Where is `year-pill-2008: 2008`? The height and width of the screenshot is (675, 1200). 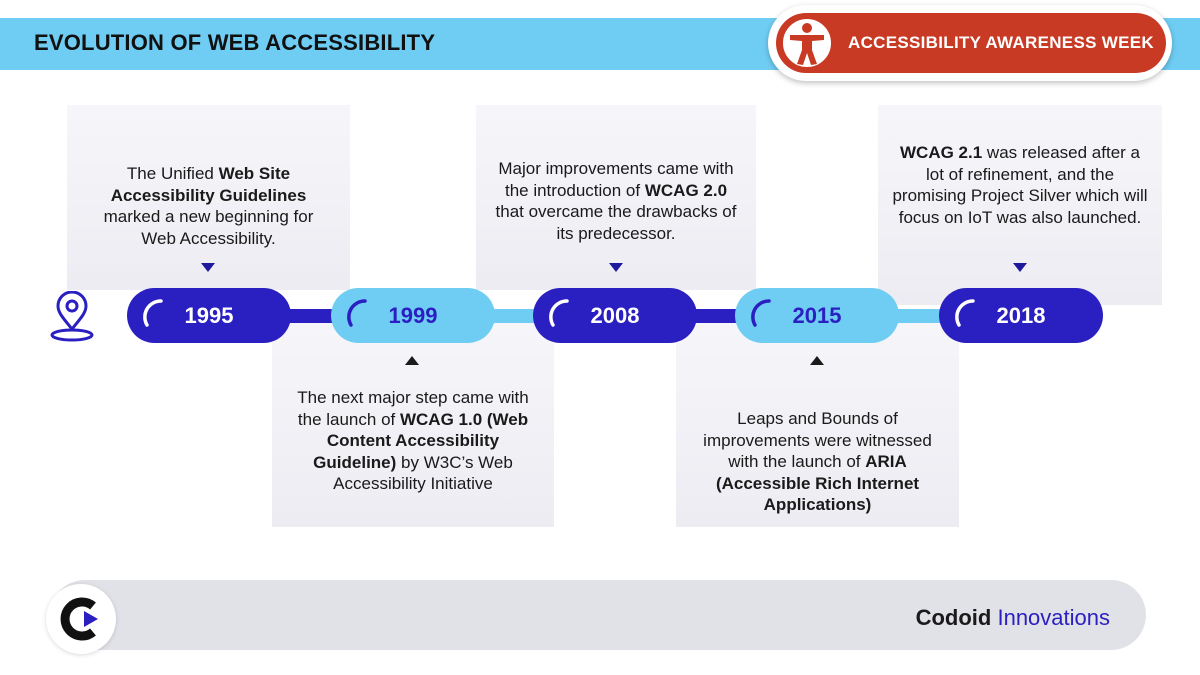
year-pill-2008: 2008 is located at coordinates (615, 315).